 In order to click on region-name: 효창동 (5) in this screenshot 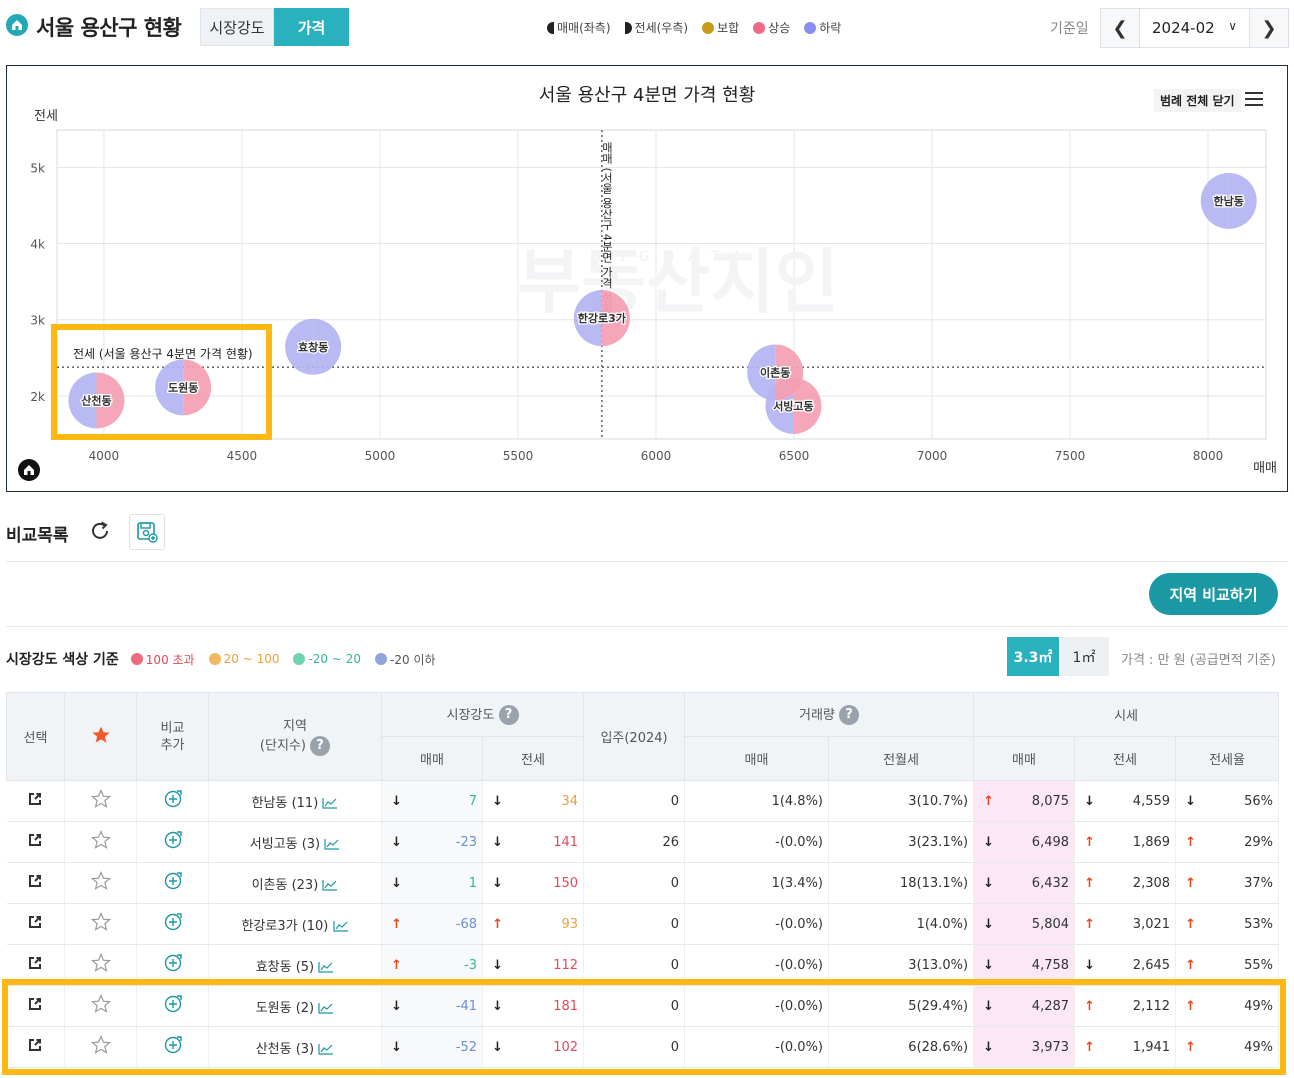, I will do `click(285, 967)`.